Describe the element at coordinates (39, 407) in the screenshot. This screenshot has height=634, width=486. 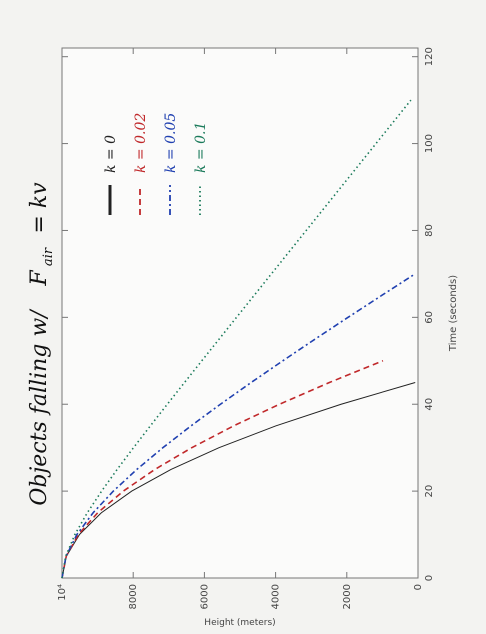
I see `chart-title: Objects falling w/` at that location.